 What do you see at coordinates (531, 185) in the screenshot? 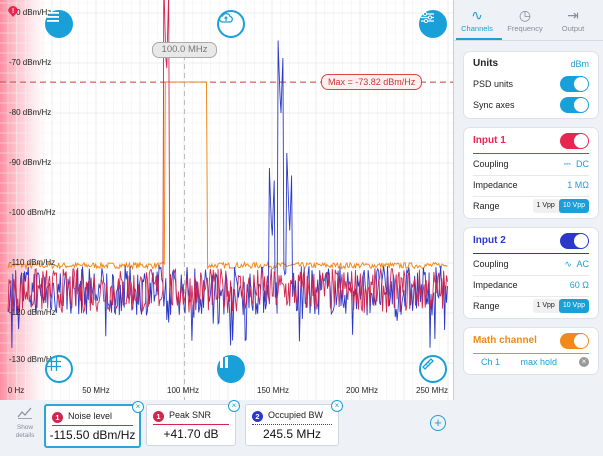
I see `input1-impedance-row: Impedance 1 MΩ` at bounding box center [531, 185].